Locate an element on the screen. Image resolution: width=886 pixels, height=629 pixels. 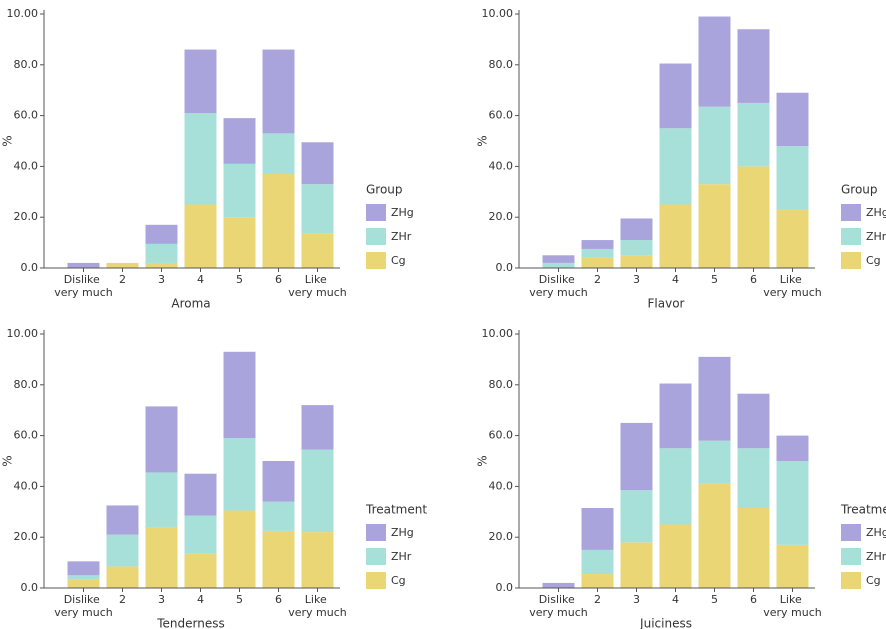
x-axis-title: Tenderness is located at coordinates (190, 623).